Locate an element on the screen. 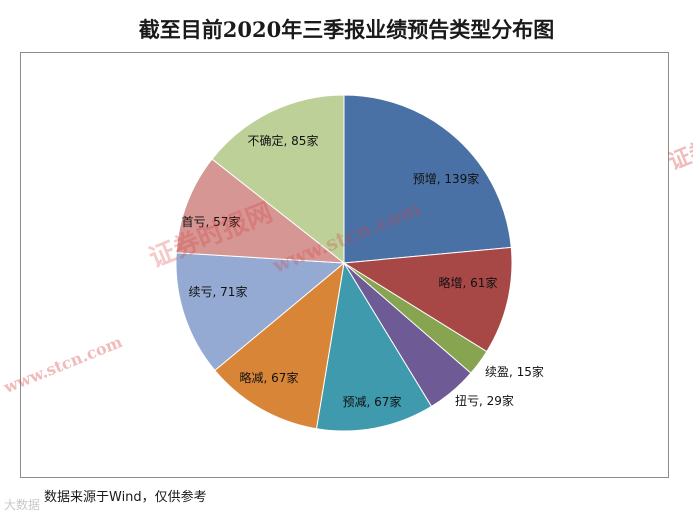  slice-label: 首亏, 57家 is located at coordinates (211, 221).